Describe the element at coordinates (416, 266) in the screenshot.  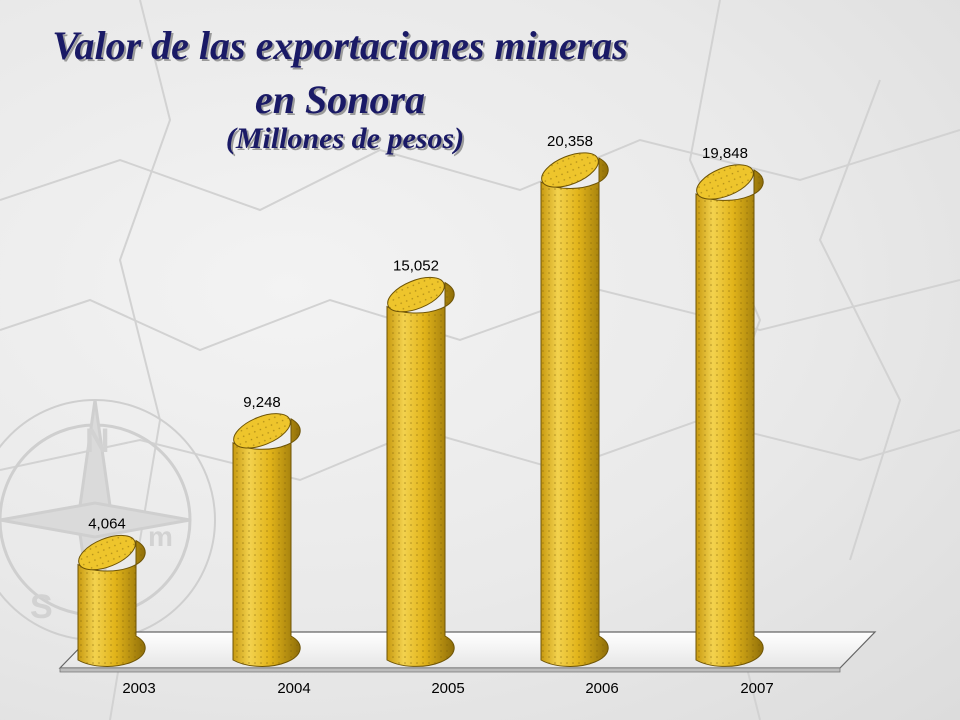
I see `data-label-2005: 15,052` at that location.